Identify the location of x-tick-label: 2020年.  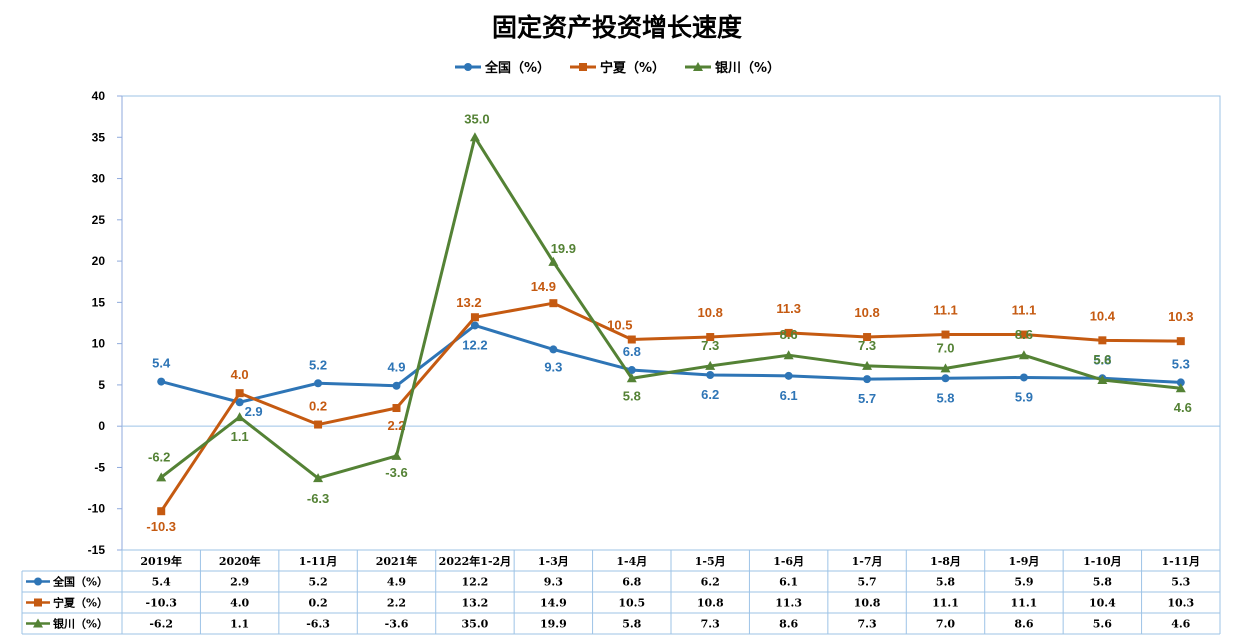
(240, 561).